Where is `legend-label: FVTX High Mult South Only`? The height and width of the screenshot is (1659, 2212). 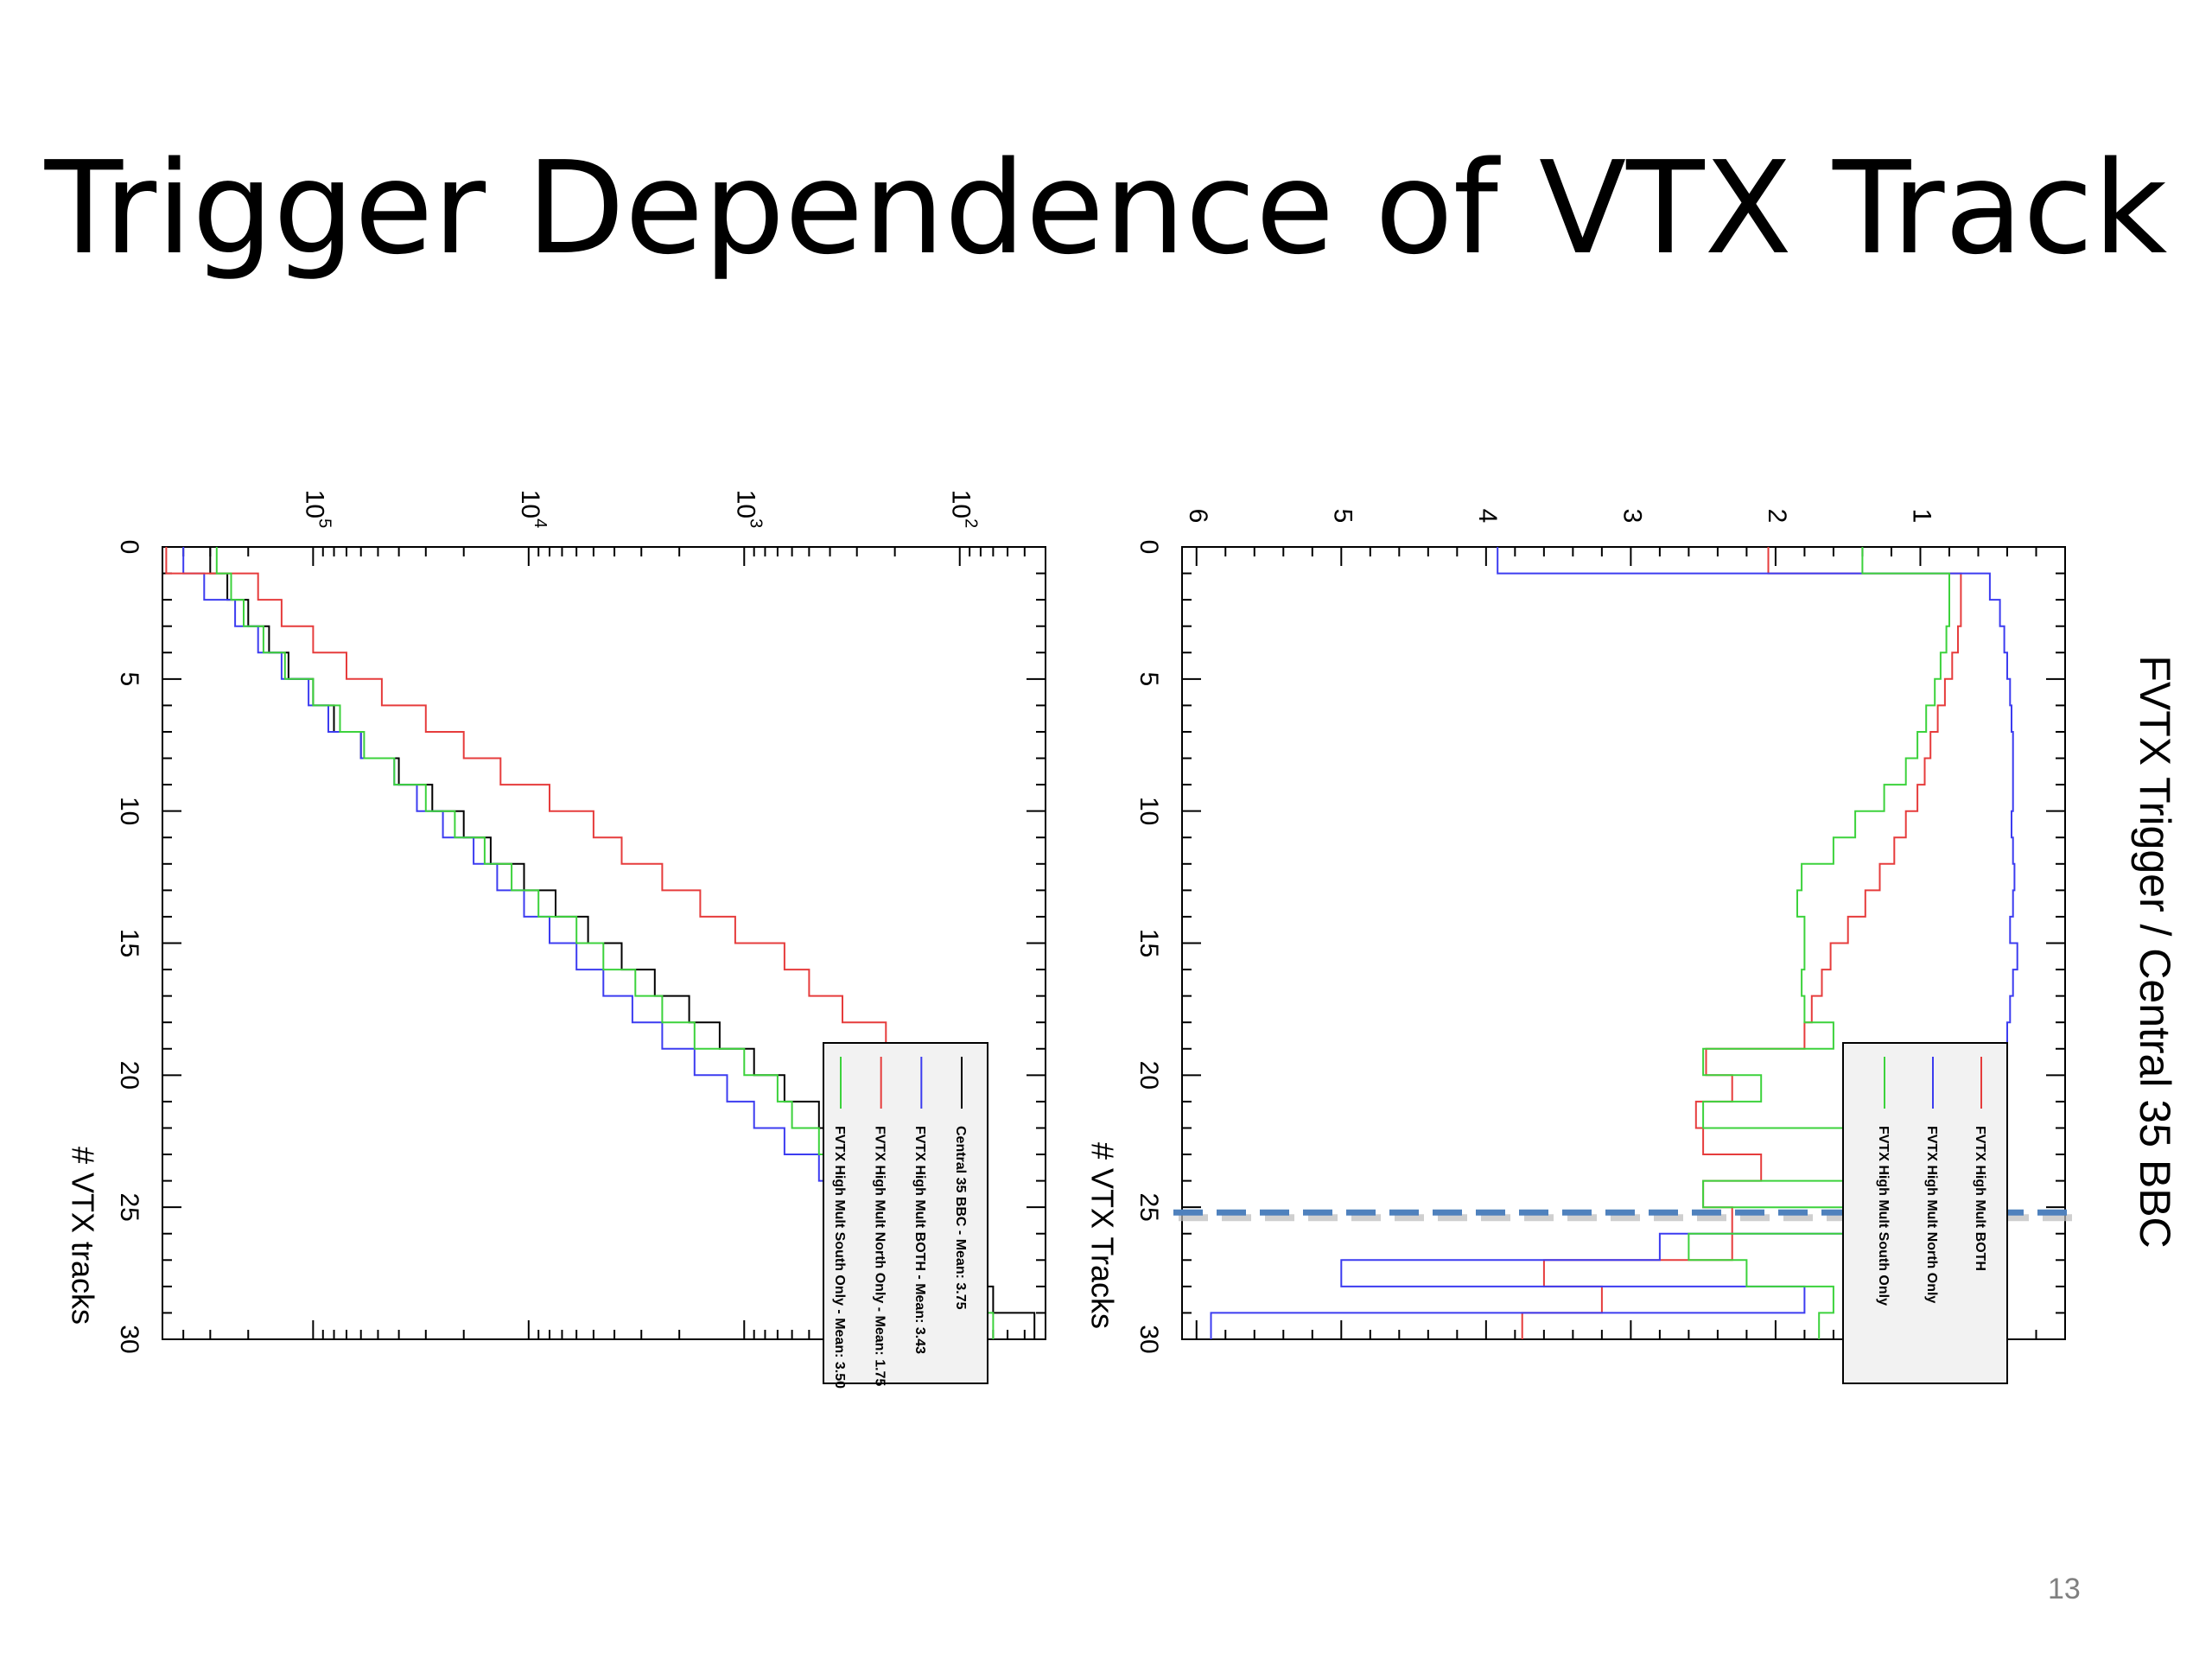 legend-label: FVTX High Mult South Only is located at coordinates (1883, 1216).